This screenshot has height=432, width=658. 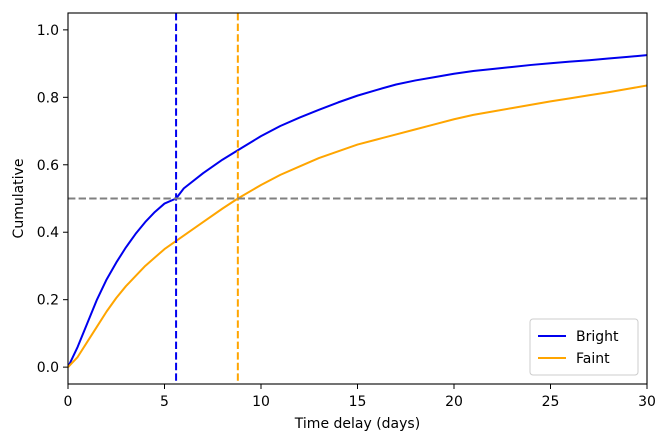 What do you see at coordinates (261, 402) in the screenshot?
I see `x-tick-label: 10` at bounding box center [261, 402].